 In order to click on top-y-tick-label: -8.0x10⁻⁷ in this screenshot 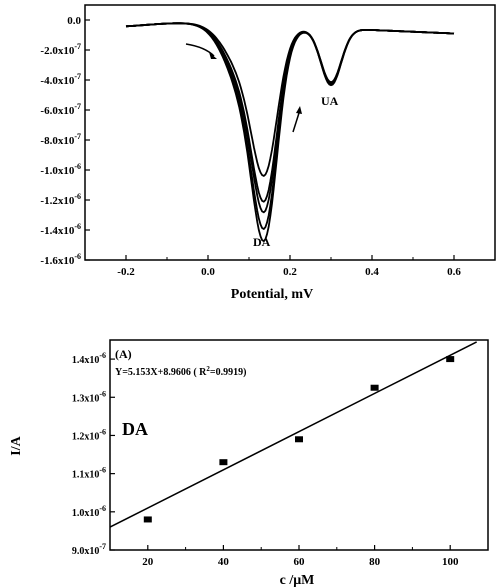, I will do `click(60, 139)`.